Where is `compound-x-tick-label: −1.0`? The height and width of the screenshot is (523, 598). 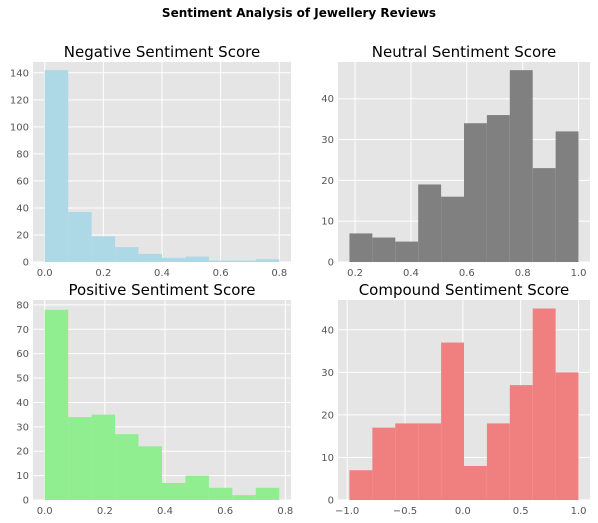
compound-x-tick-label: −1.0 is located at coordinates (347, 511).